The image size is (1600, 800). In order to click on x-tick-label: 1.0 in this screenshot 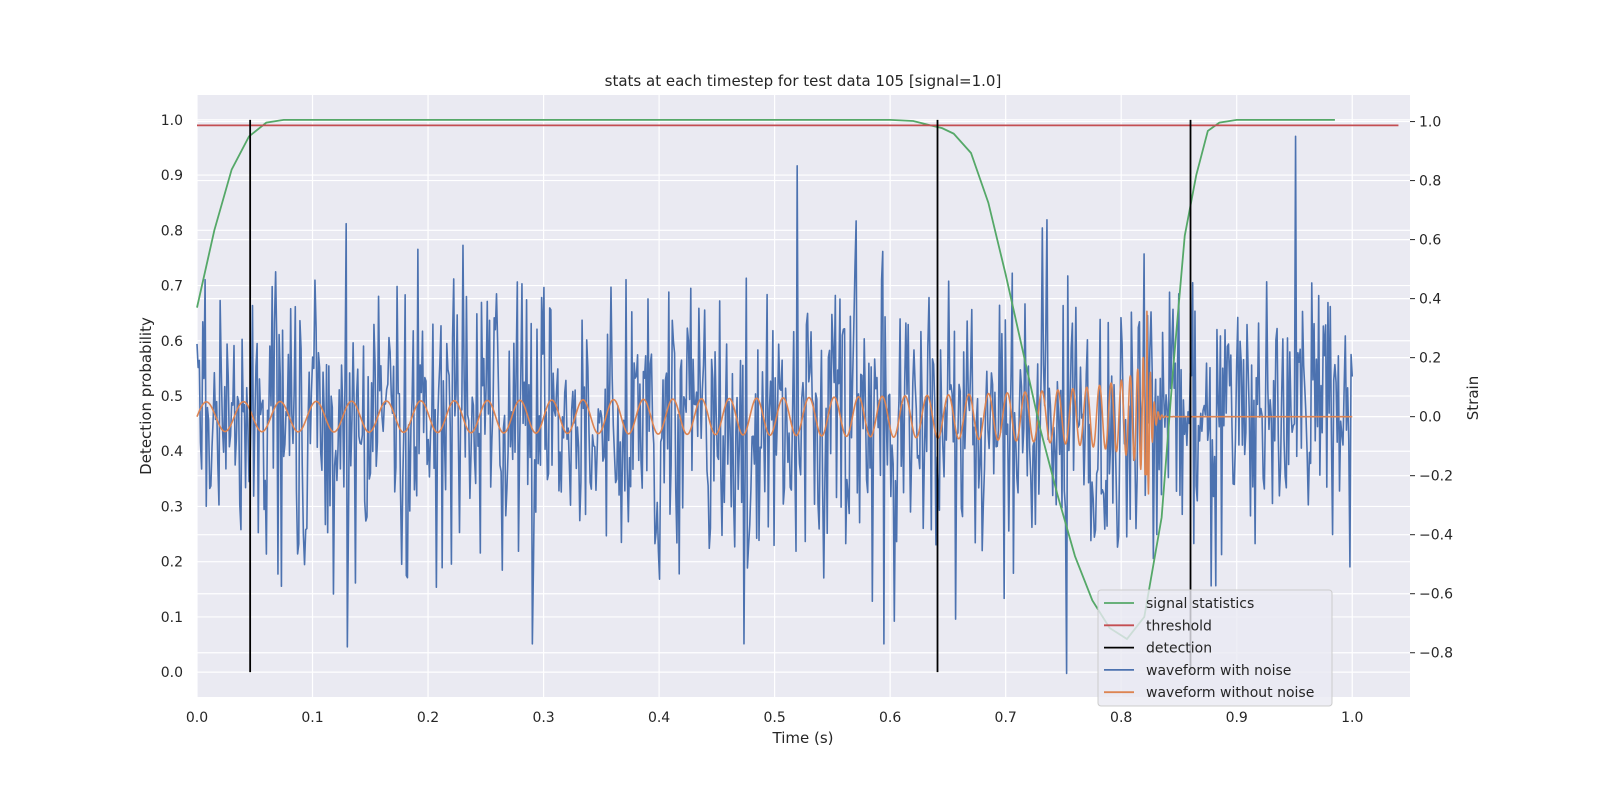, I will do `click(1352, 718)`.